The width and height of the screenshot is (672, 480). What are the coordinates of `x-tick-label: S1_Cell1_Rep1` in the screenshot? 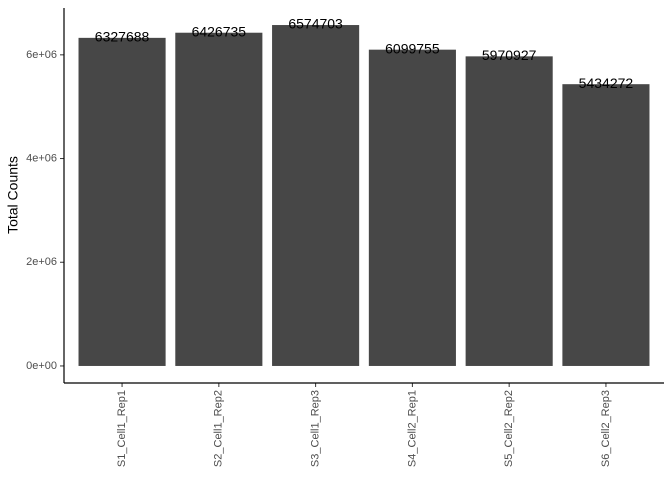 It's located at (122, 428).